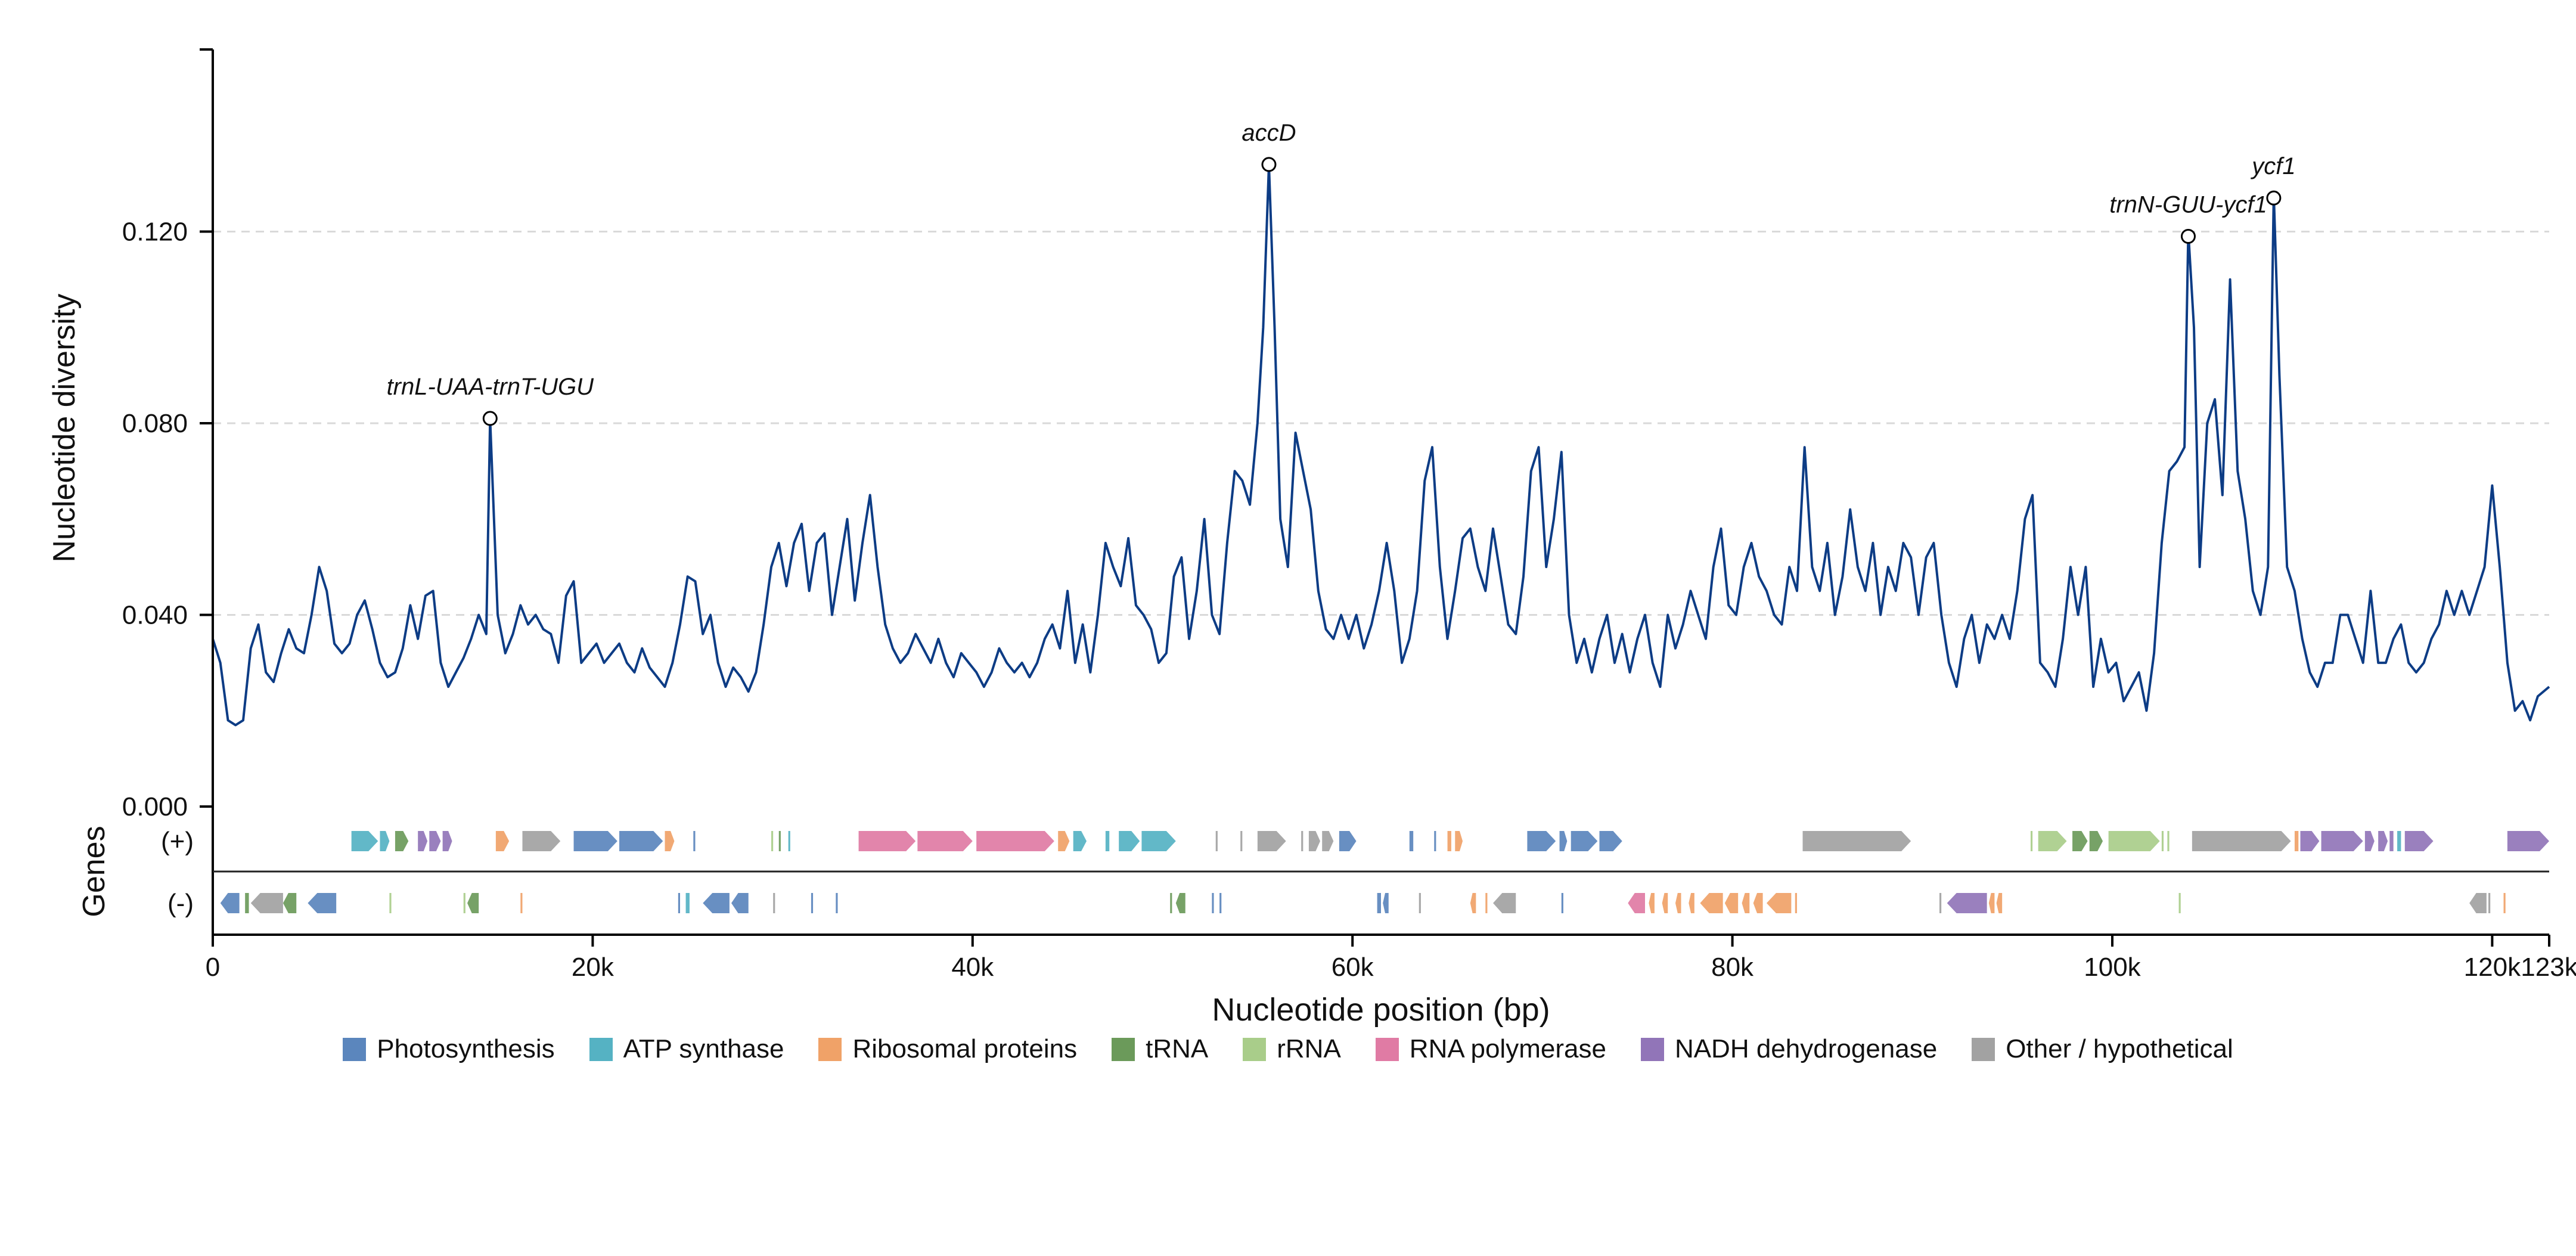 The height and width of the screenshot is (1256, 2576). I want to click on x-tick-label-2: 40k, so click(973, 967).